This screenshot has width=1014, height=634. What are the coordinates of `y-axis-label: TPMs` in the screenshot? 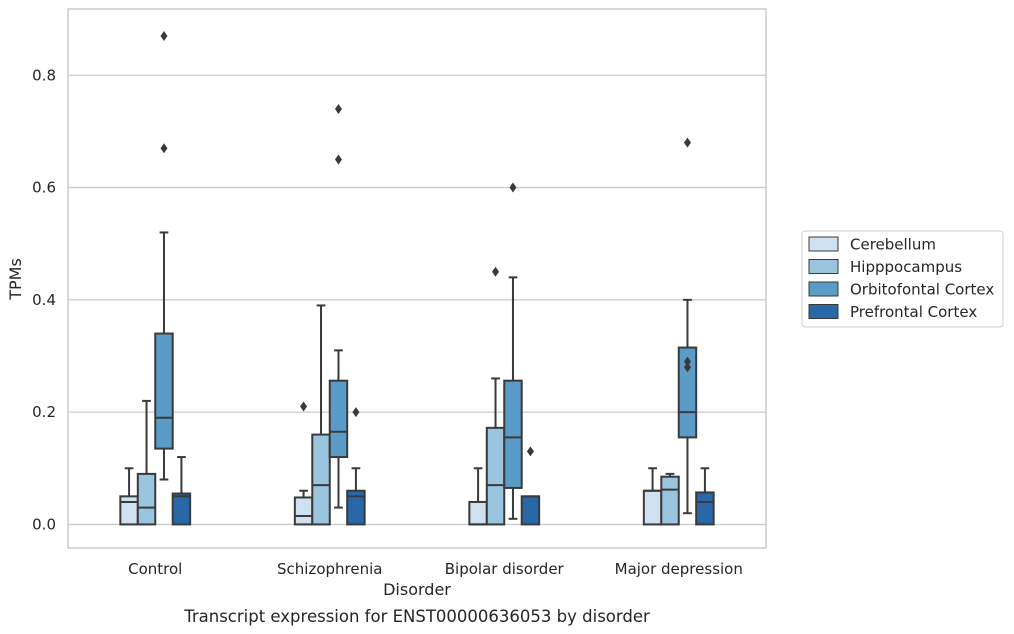 It's located at (15, 279).